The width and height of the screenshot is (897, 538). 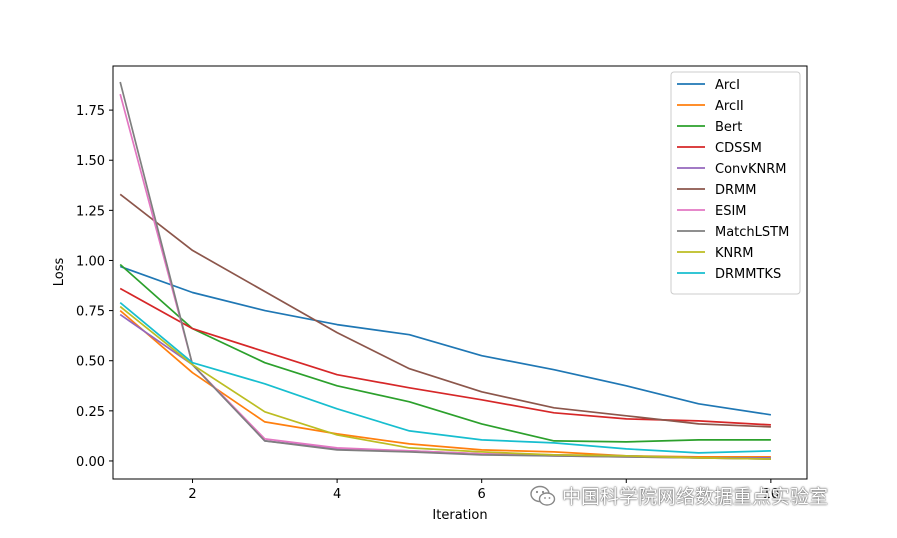 I want to click on y-tick-label: 1.75, so click(x=90, y=111).